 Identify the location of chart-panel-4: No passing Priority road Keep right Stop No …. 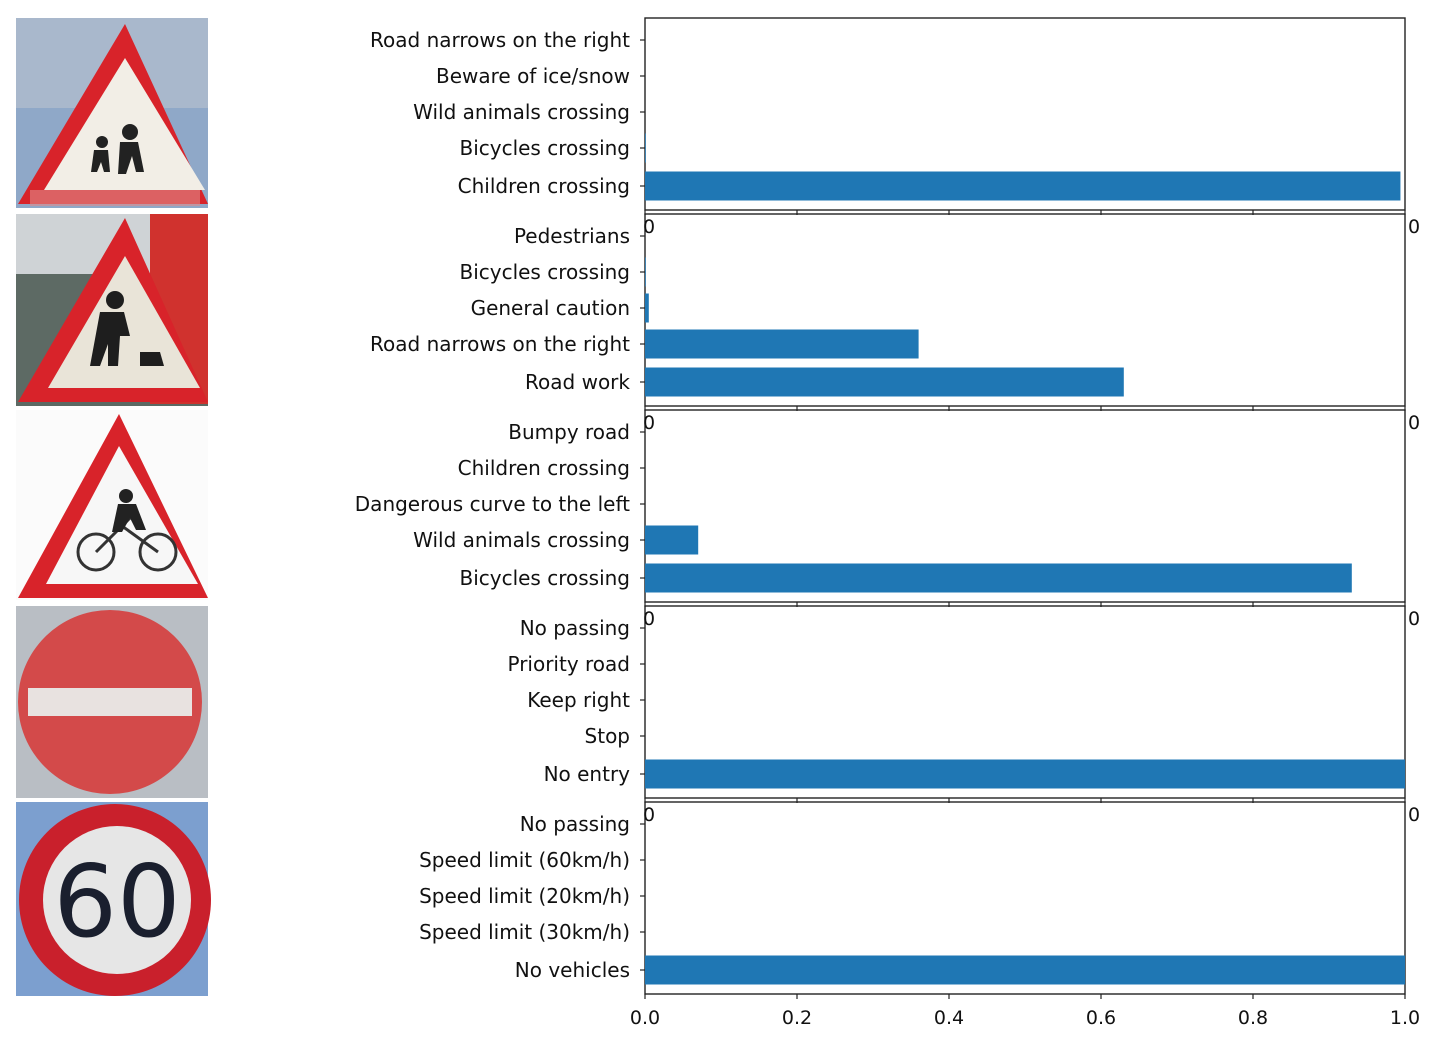
(956, 704).